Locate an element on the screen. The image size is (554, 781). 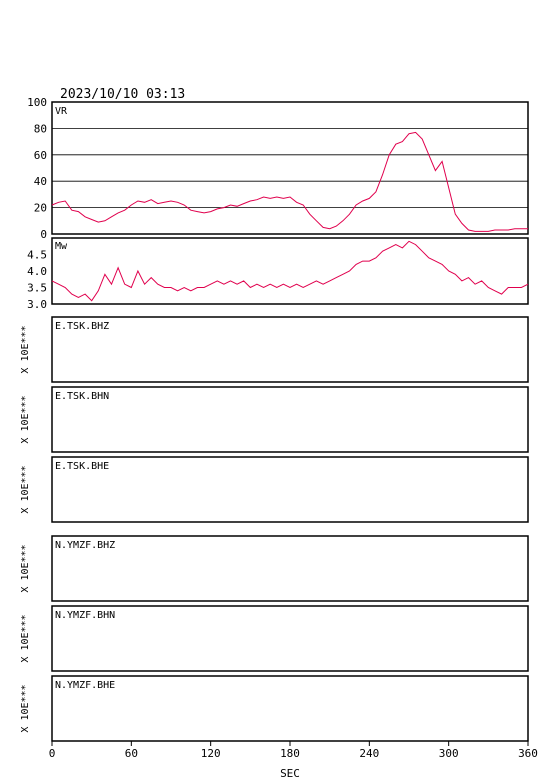
trace-panel: E.TSK.BHE X 10E*** is located at coordinates (274, 489).